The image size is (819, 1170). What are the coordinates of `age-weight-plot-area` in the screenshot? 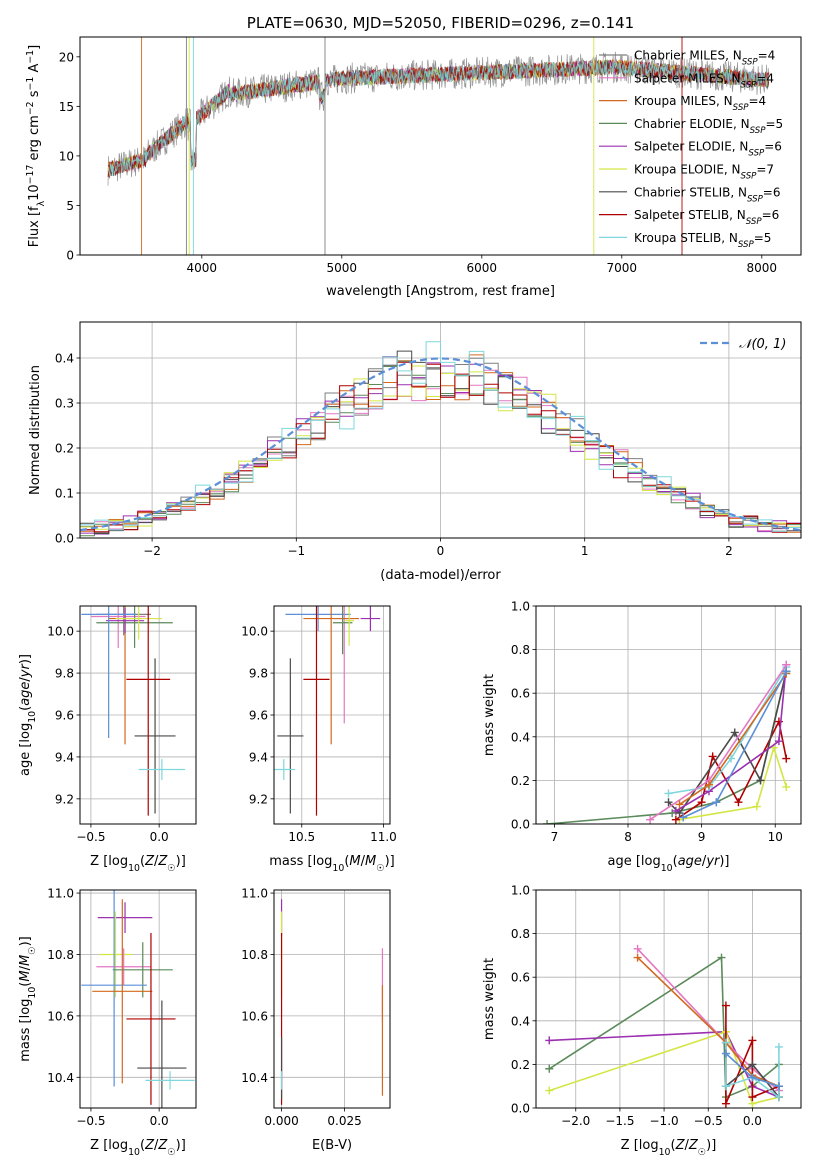 It's located at (667, 742).